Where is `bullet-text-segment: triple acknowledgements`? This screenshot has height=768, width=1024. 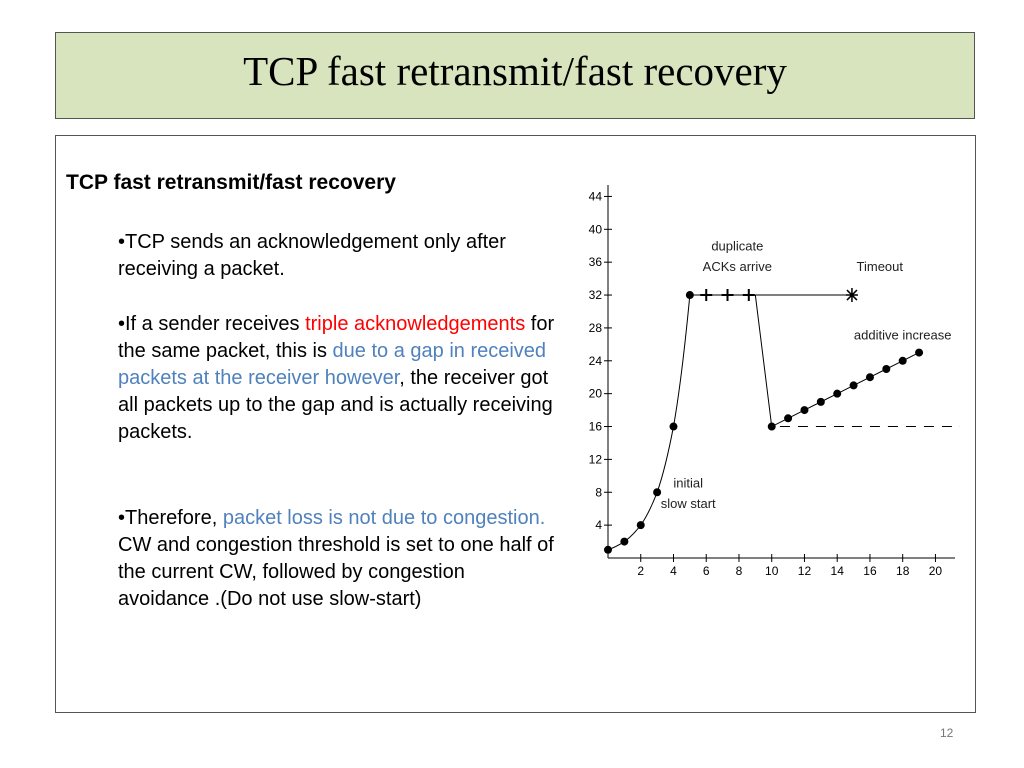
bullet-text-segment: triple acknowledgements is located at coordinates (415, 324).